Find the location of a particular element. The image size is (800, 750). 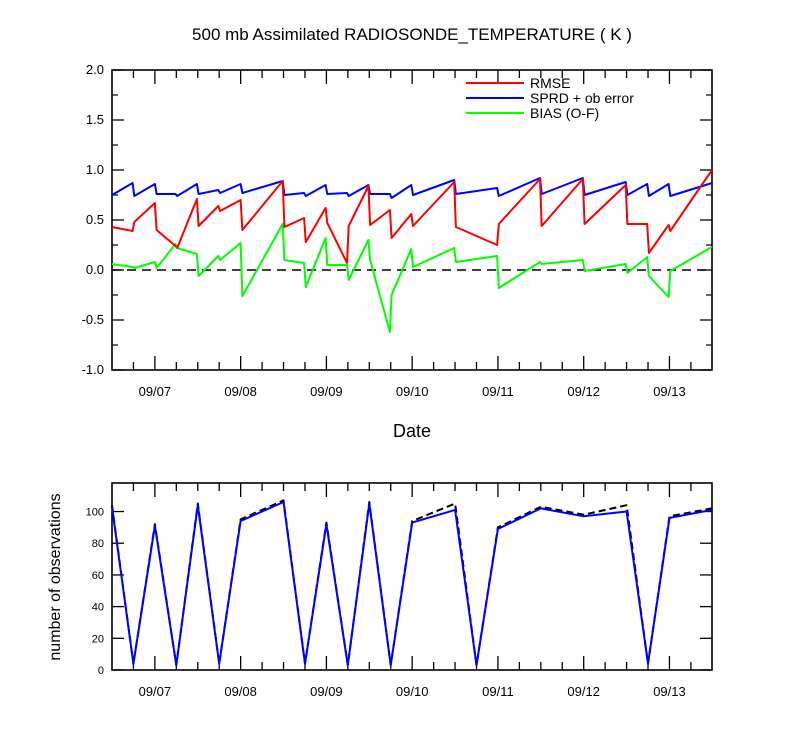

series-line-rmse is located at coordinates (412, 216).